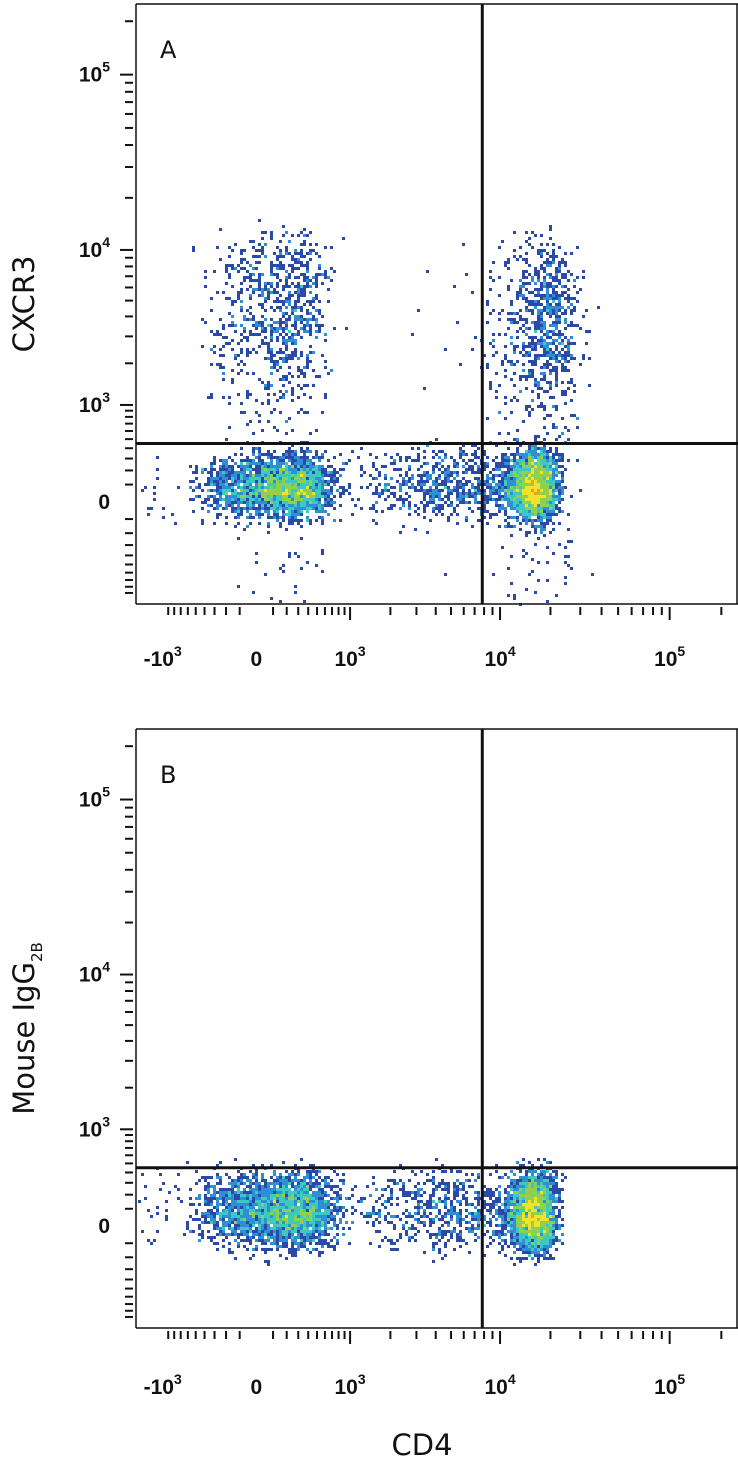  Describe the element at coordinates (257, 659) in the screenshot. I see `x-tick-label: 0` at that location.